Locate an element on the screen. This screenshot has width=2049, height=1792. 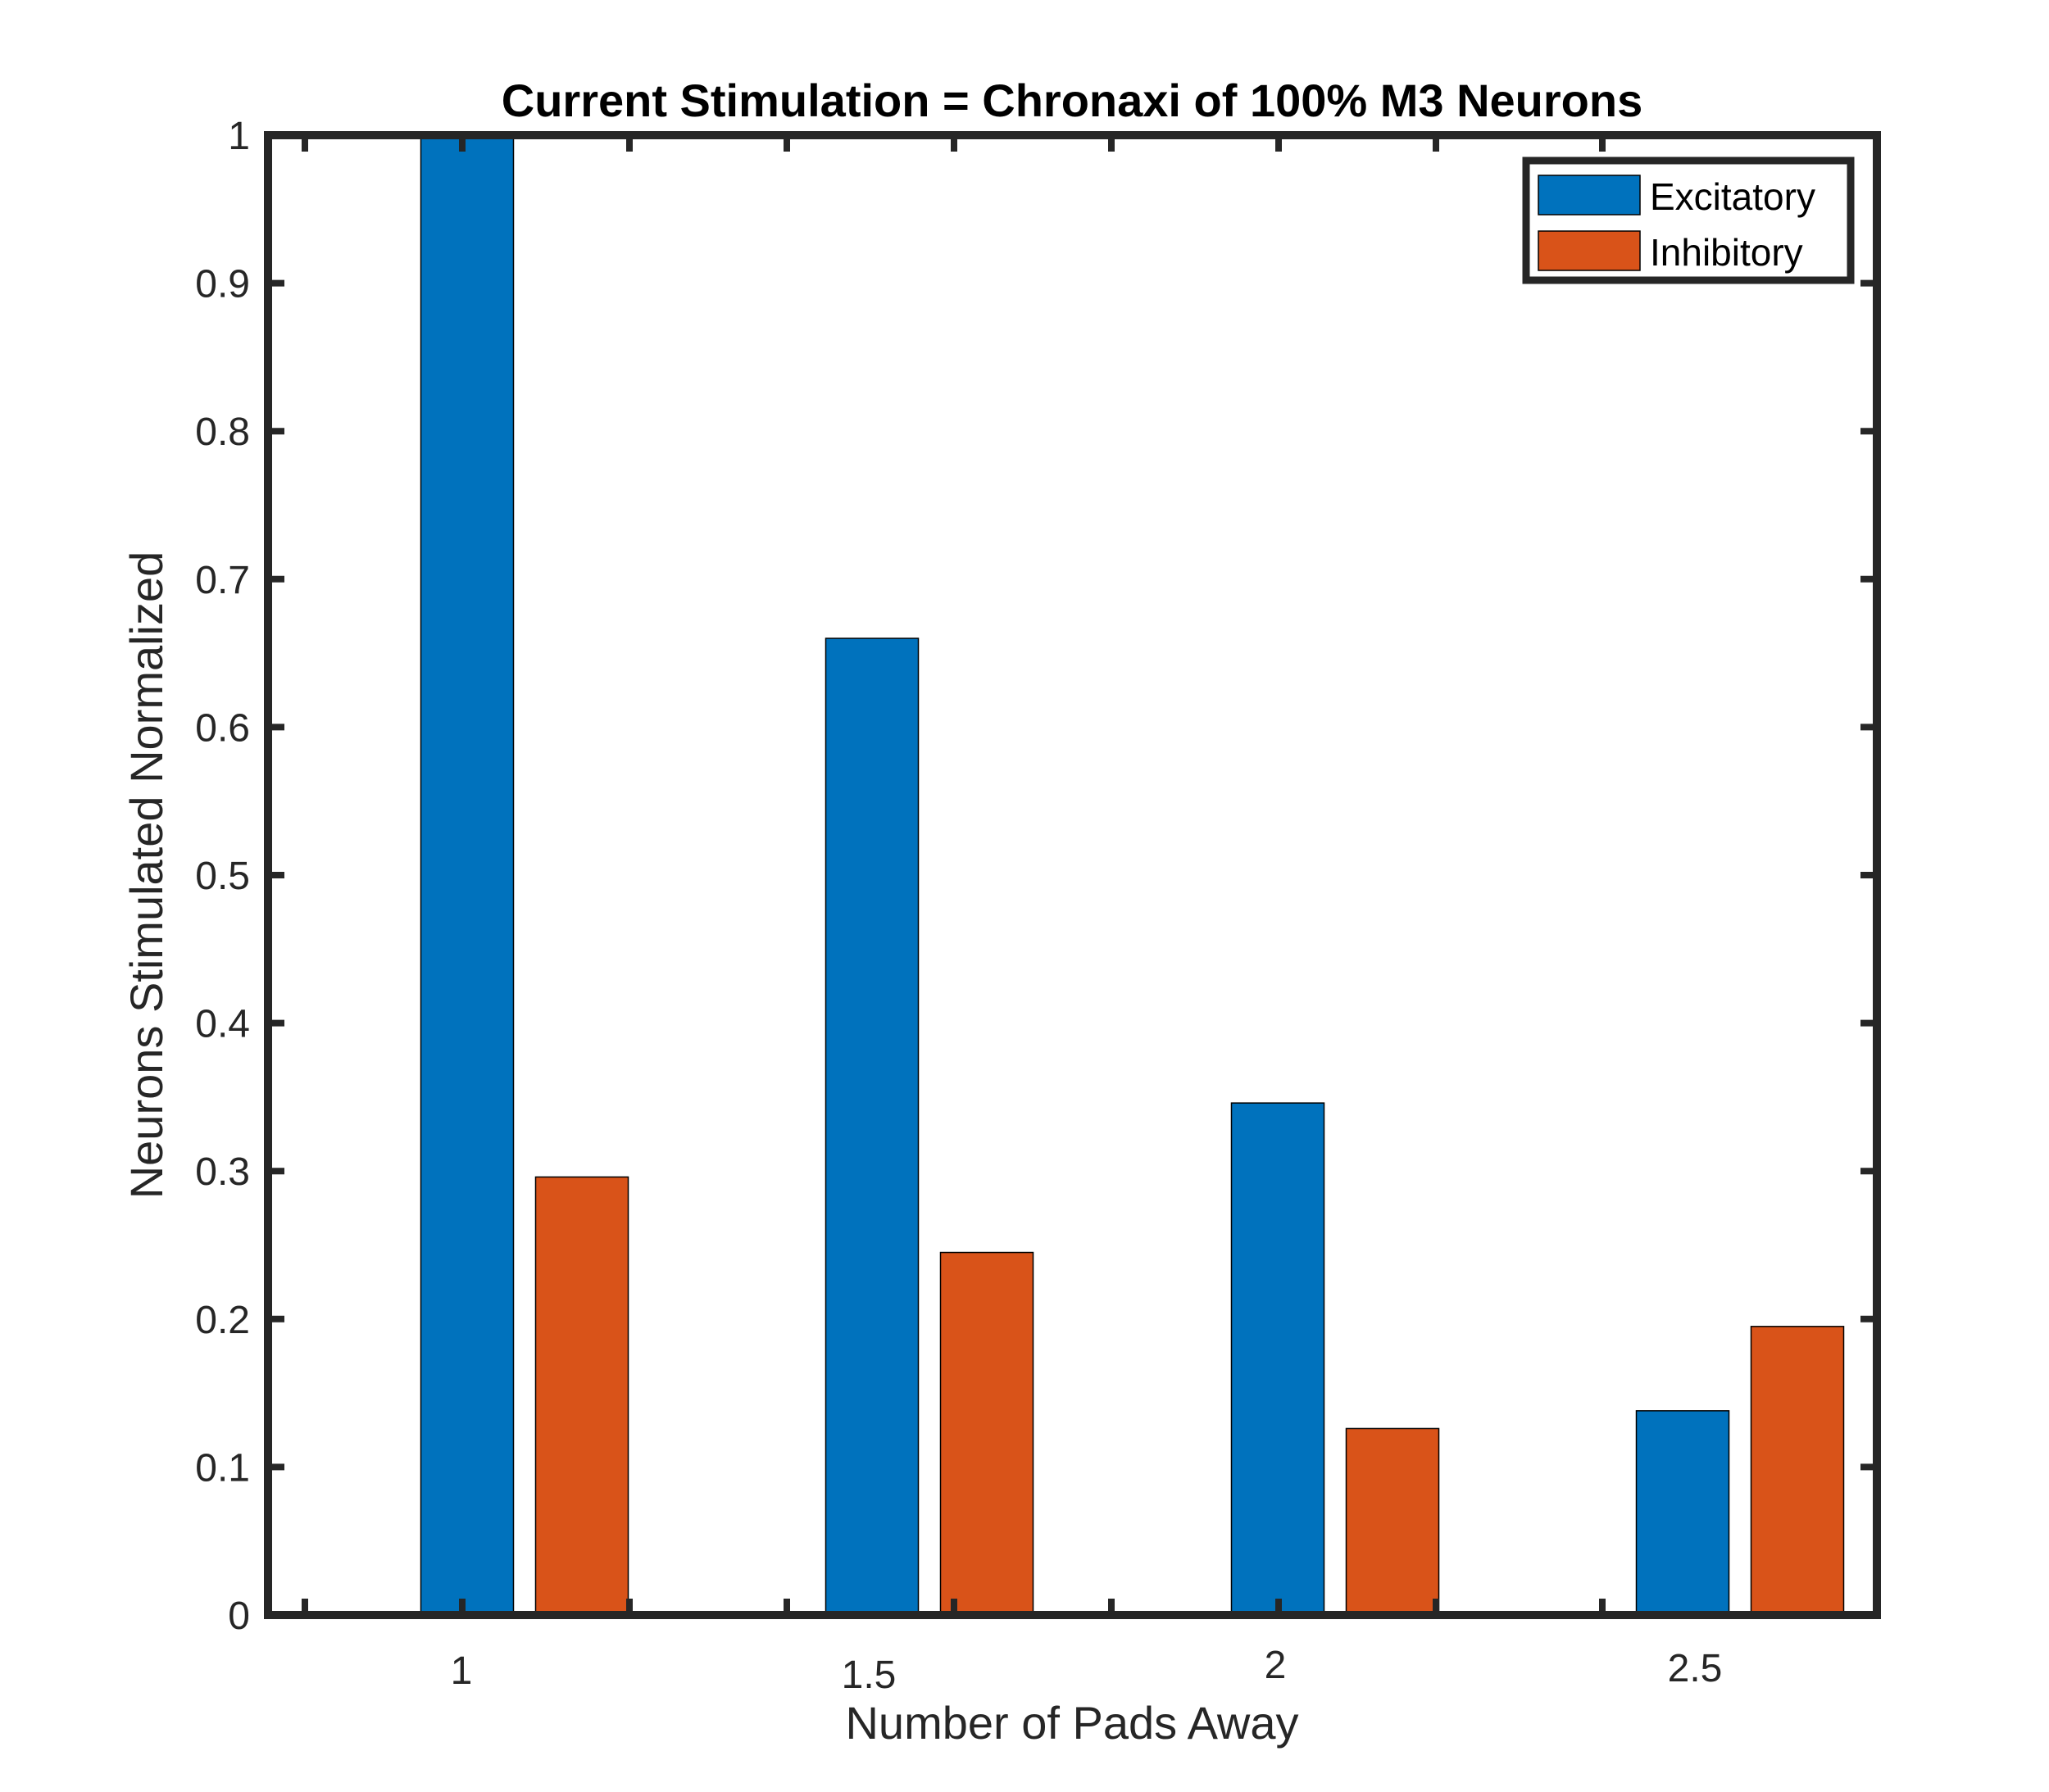
y-tick-label-5: 0.5 is located at coordinates (222, 877).